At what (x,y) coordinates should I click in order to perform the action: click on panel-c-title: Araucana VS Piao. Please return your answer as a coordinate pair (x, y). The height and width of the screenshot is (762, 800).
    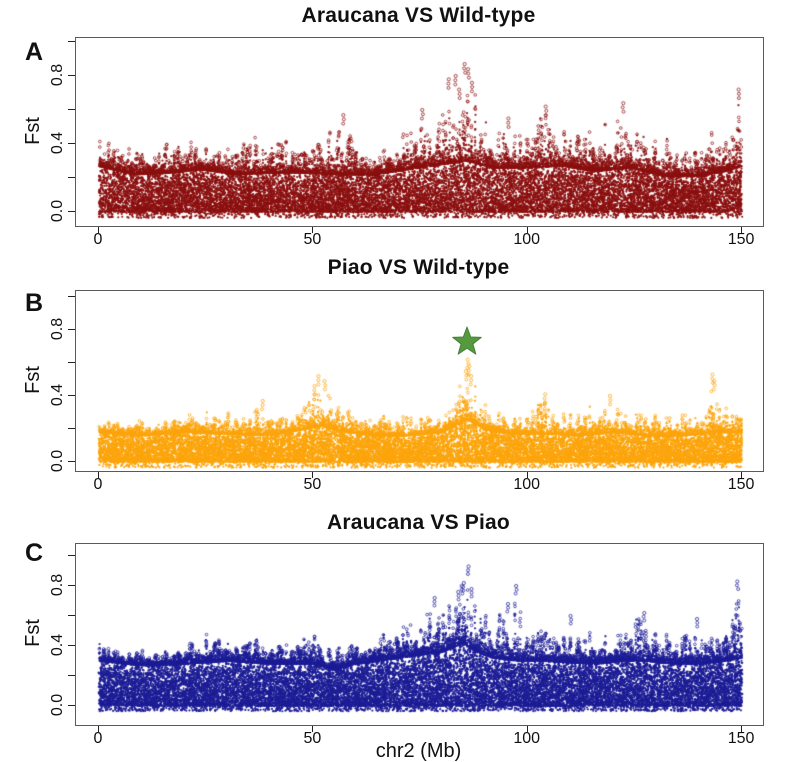
    Looking at the image, I should click on (418, 522).